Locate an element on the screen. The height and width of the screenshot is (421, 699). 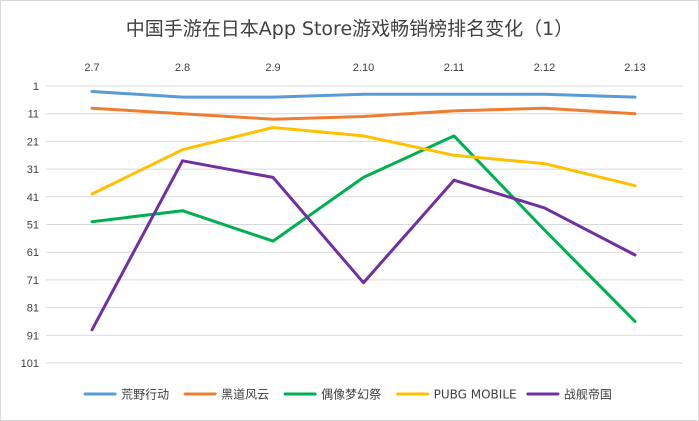
y-tick-label: 71 is located at coordinates (33, 281).